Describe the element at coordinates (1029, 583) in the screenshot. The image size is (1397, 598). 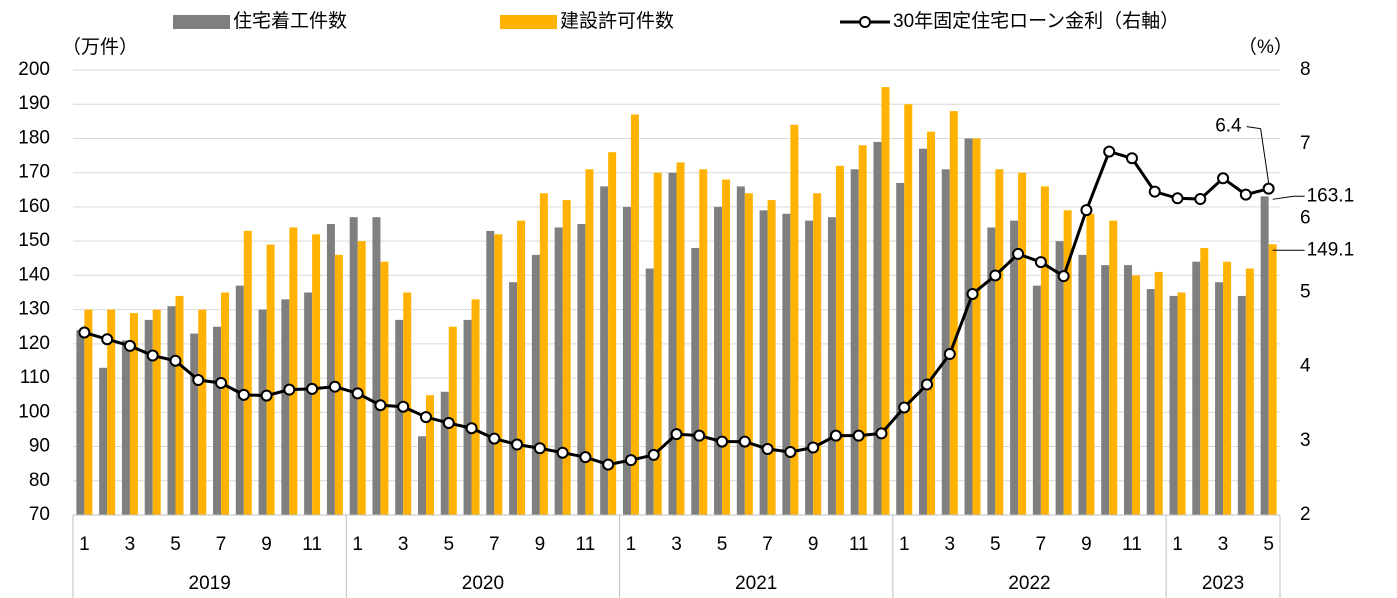
I see `year-label: 2022` at that location.